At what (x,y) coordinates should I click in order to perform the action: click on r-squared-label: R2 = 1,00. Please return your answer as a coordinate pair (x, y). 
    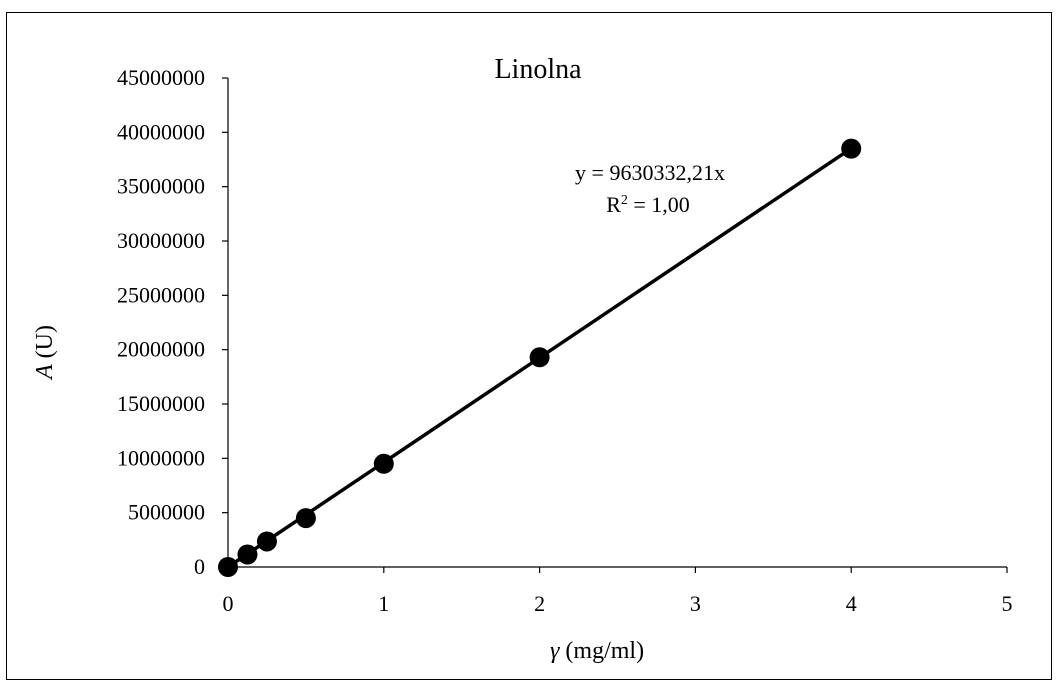
    Looking at the image, I should click on (648, 204).